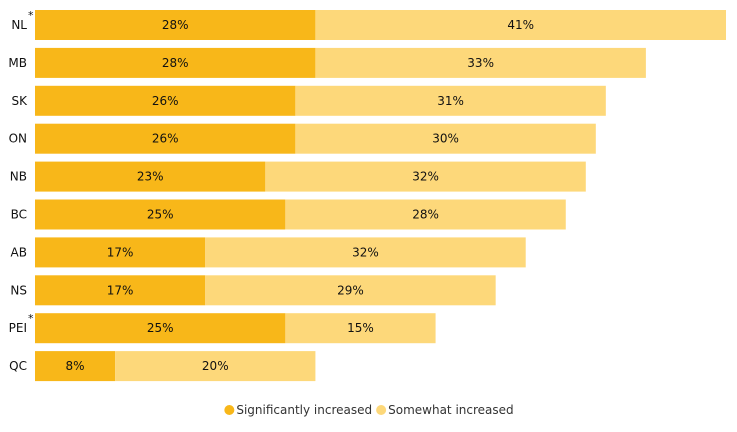 This screenshot has width=737, height=432. What do you see at coordinates (18, 177) in the screenshot?
I see `category-label: NB` at bounding box center [18, 177].